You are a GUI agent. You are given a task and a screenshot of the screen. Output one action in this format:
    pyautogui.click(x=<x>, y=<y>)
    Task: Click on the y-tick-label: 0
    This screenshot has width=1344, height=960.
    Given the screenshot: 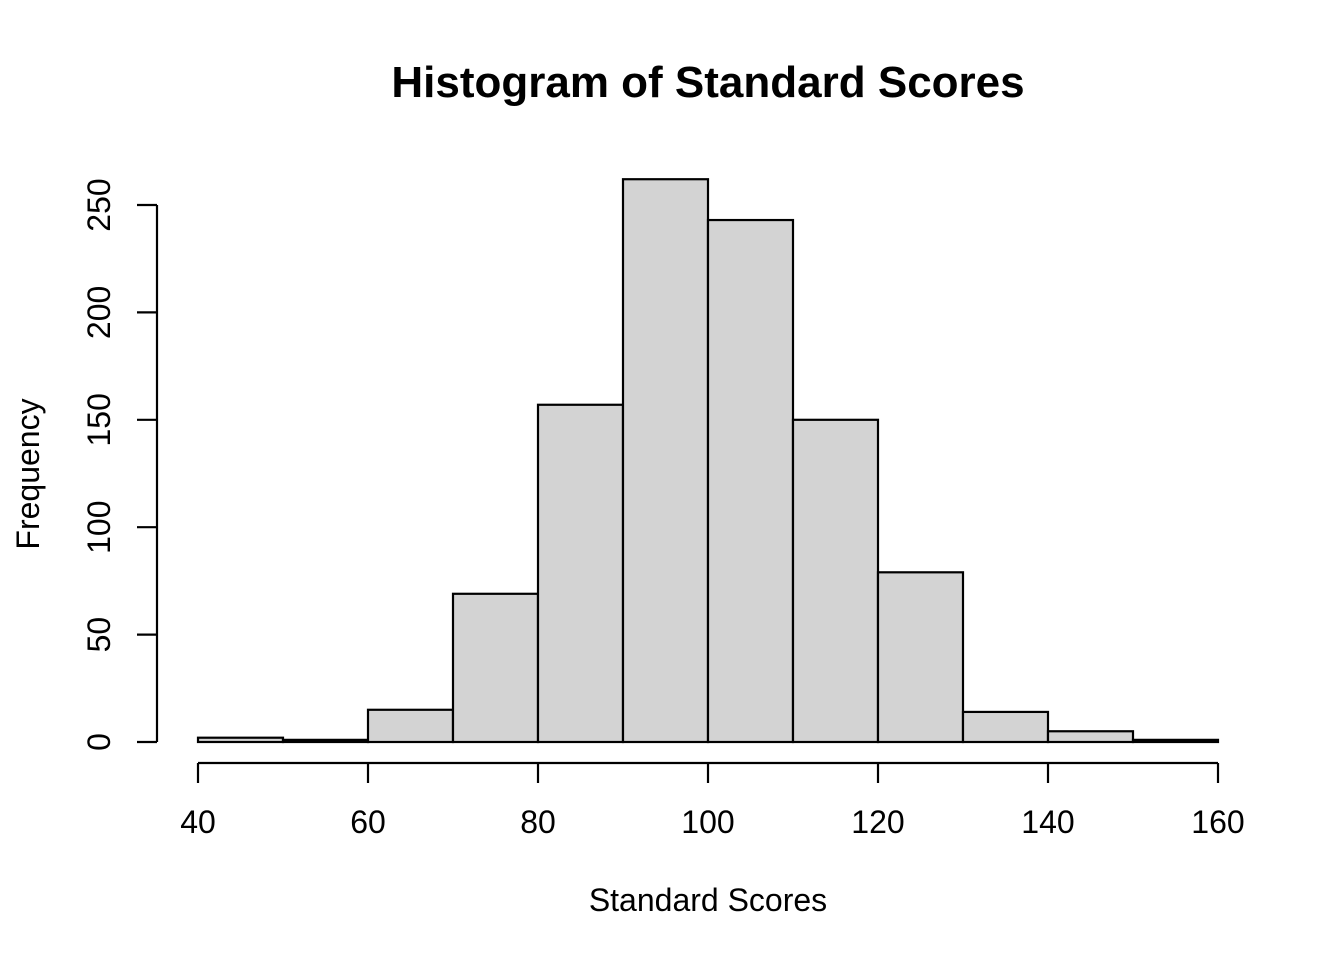 What is the action you would take?
    pyautogui.click(x=99, y=742)
    